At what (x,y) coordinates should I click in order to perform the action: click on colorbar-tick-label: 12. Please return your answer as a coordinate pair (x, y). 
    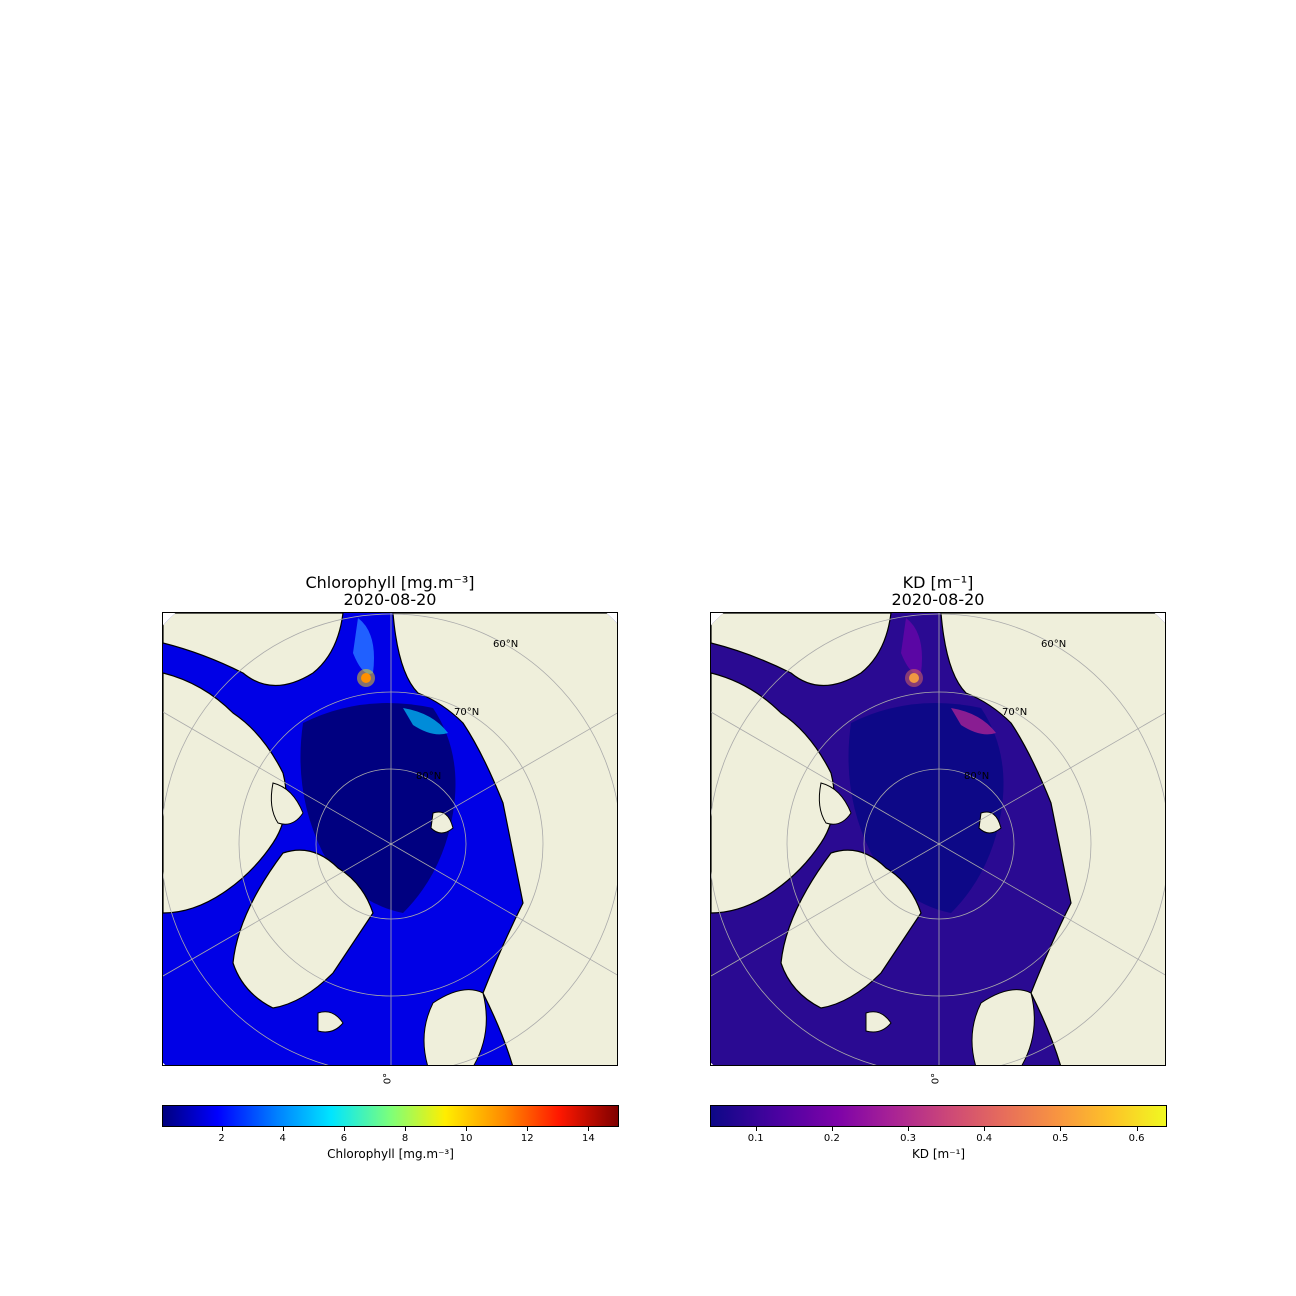
    Looking at the image, I should click on (527, 1138).